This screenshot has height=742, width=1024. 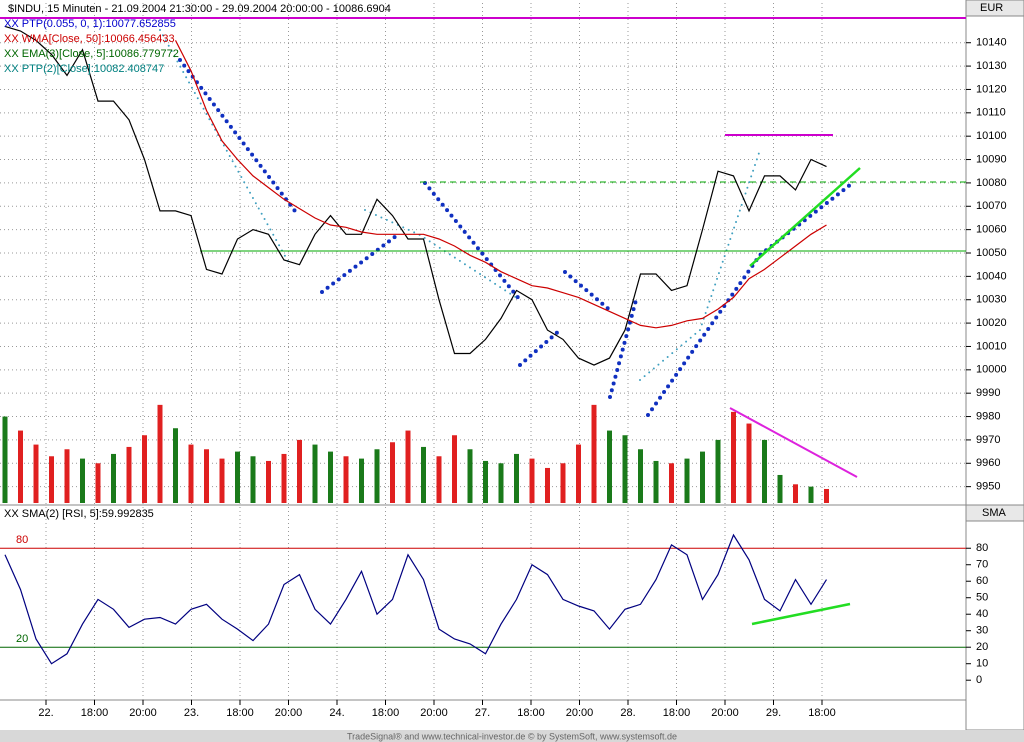 I want to click on y-tick-label: 10010, so click(x=991, y=346).